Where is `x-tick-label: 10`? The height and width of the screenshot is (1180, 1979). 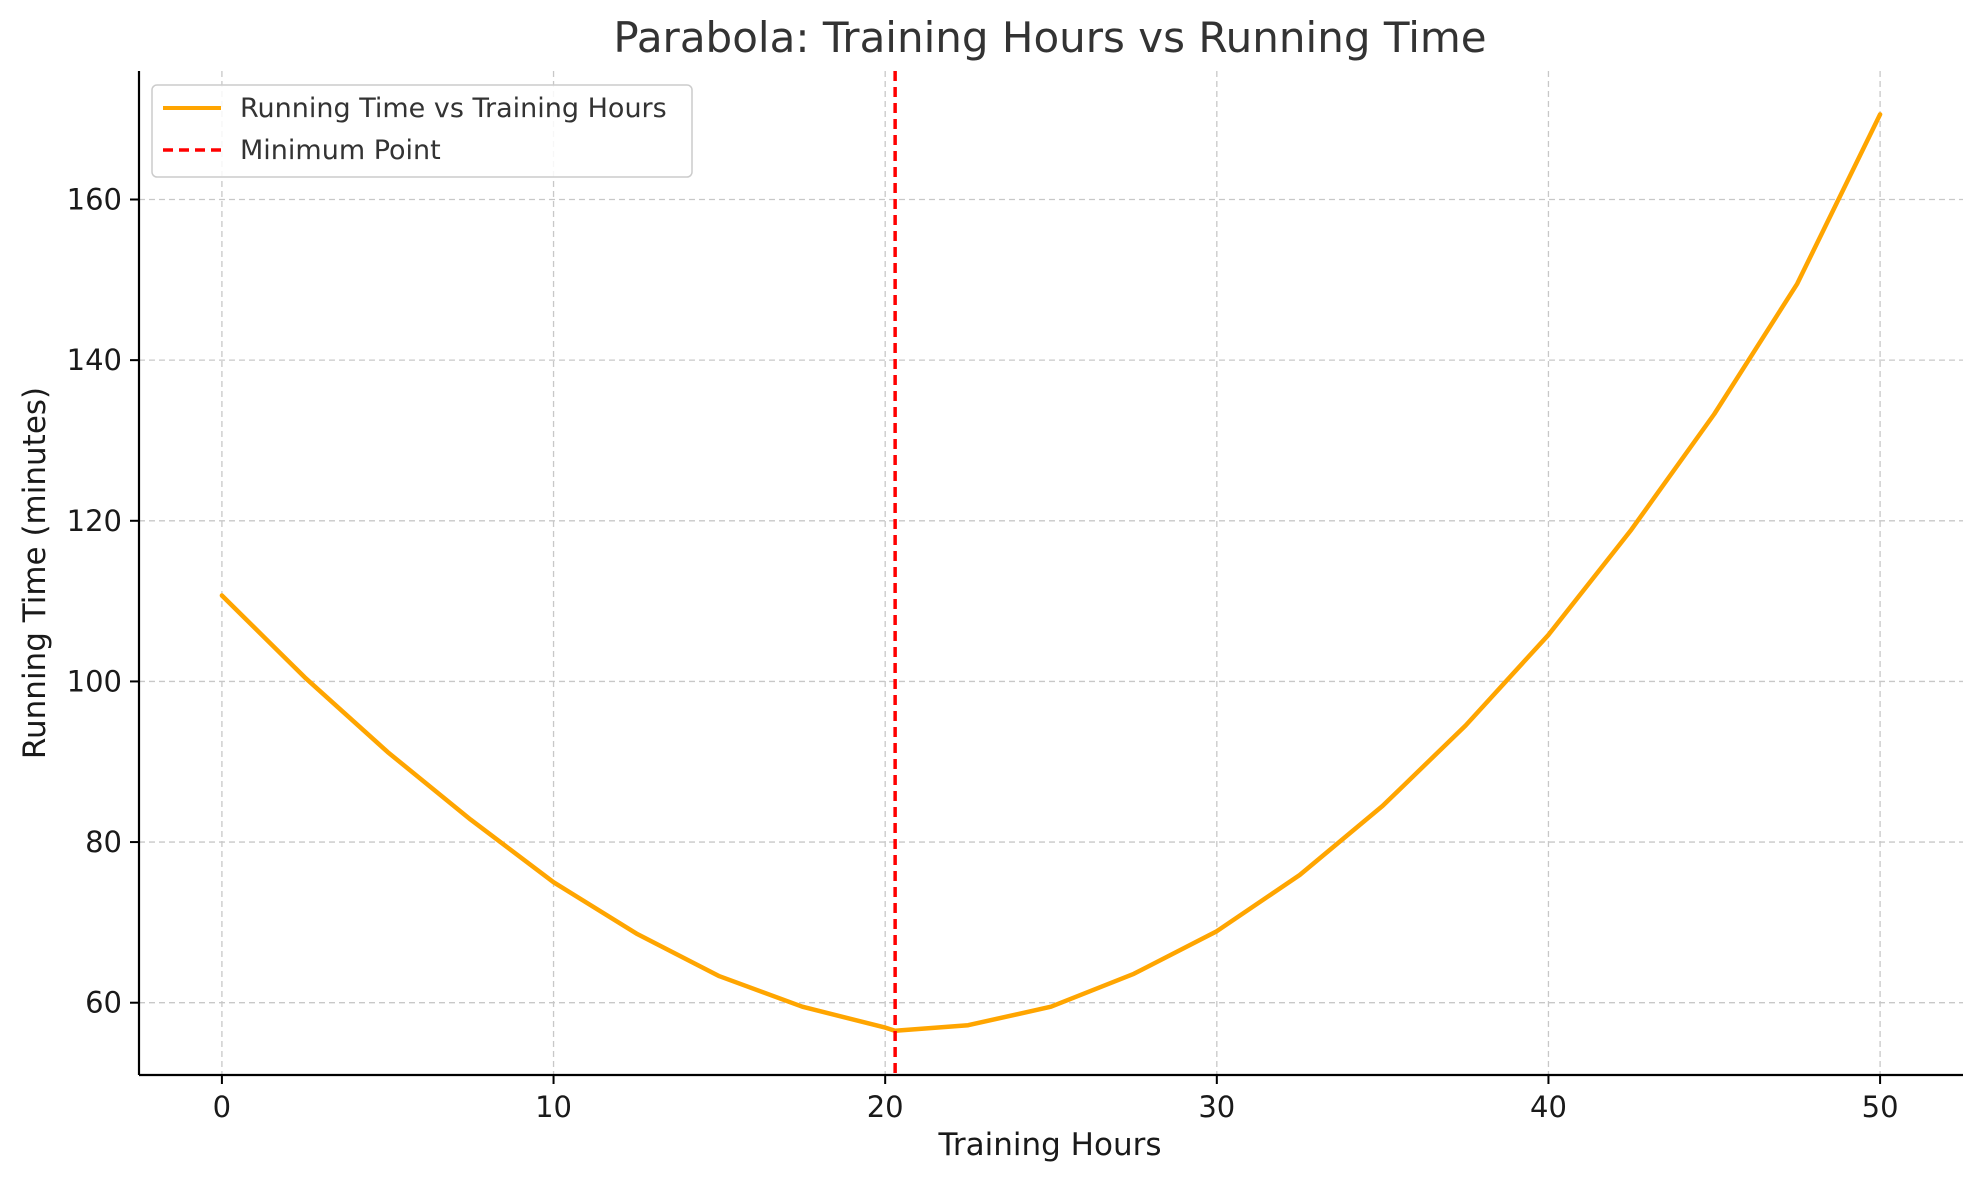
x-tick-label: 10 is located at coordinates (553, 1107).